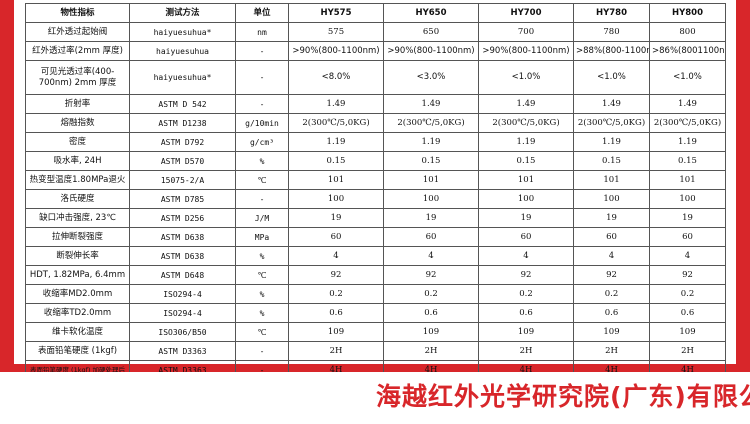 The height and width of the screenshot is (424, 750). Describe the element at coordinates (563, 396) in the screenshot. I see `company-name: 海越红外光学研究院(广东)有限公司` at that location.